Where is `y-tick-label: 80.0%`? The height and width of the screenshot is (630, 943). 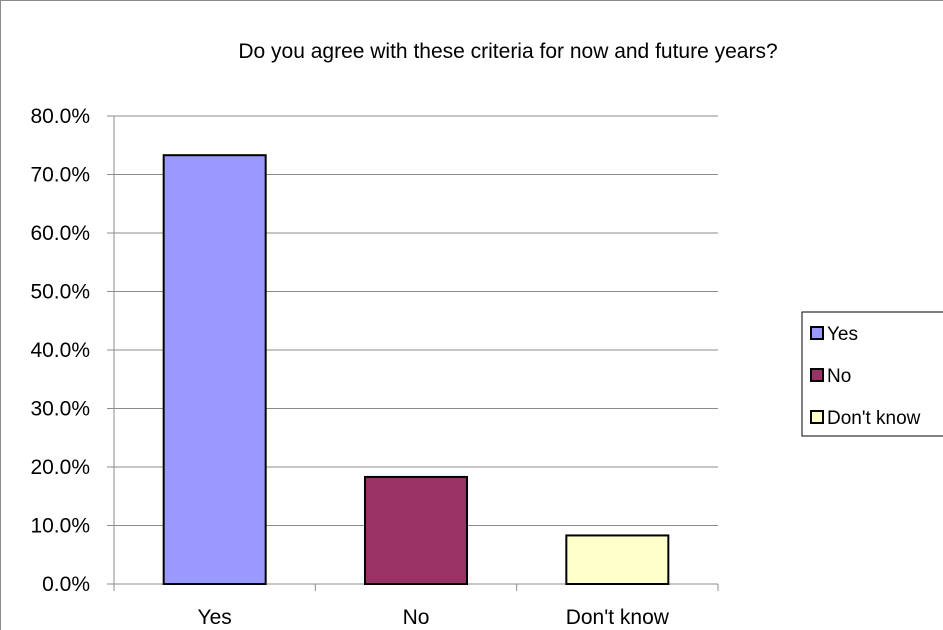
y-tick-label: 80.0% is located at coordinates (60, 116).